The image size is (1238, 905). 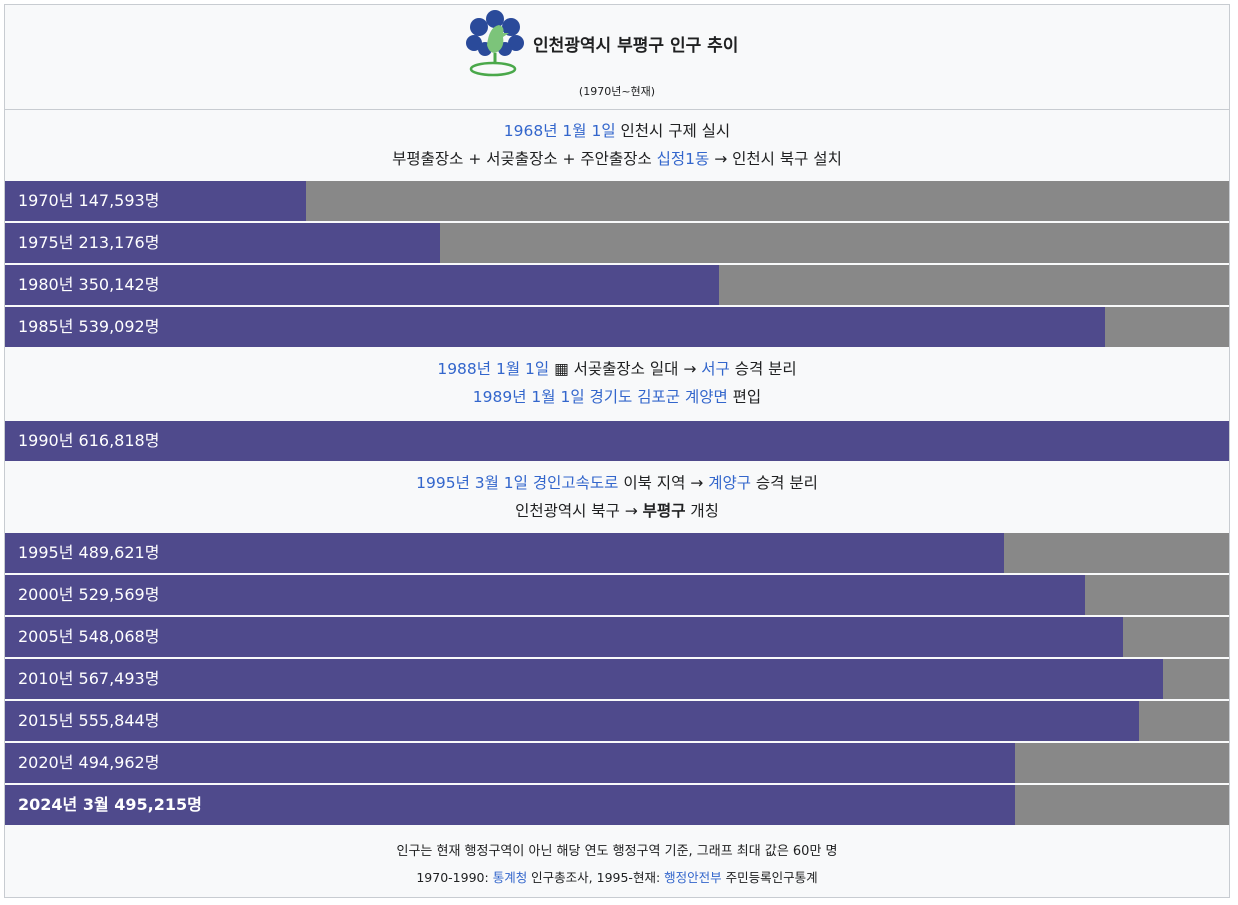 I want to click on bar-label: 2000년 529,569명, so click(x=89, y=594).